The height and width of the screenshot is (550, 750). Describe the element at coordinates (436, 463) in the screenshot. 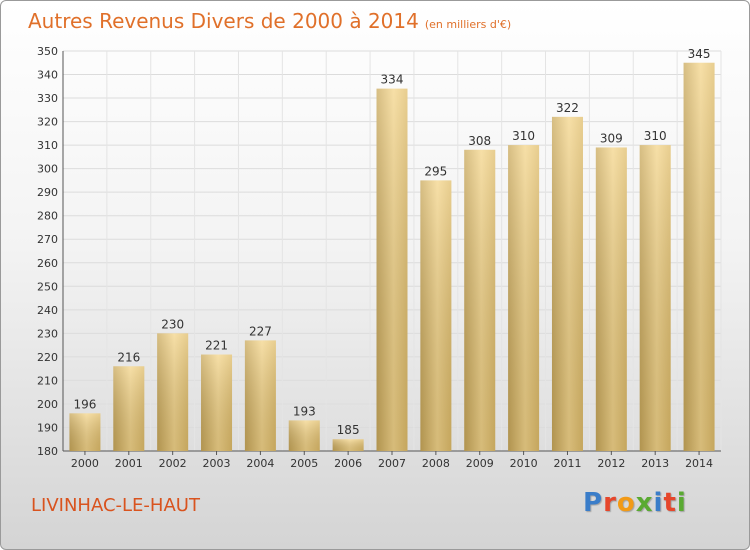

I see `x-tick-label: 2008` at that location.